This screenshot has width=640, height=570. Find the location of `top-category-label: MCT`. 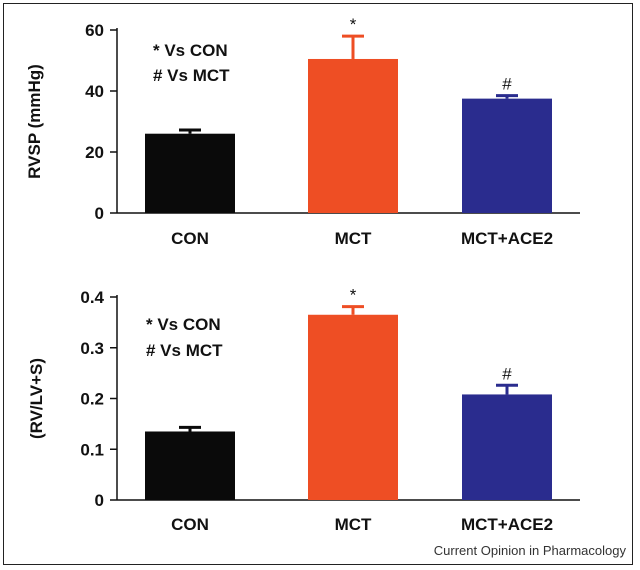

top-category-label: MCT is located at coordinates (353, 238).